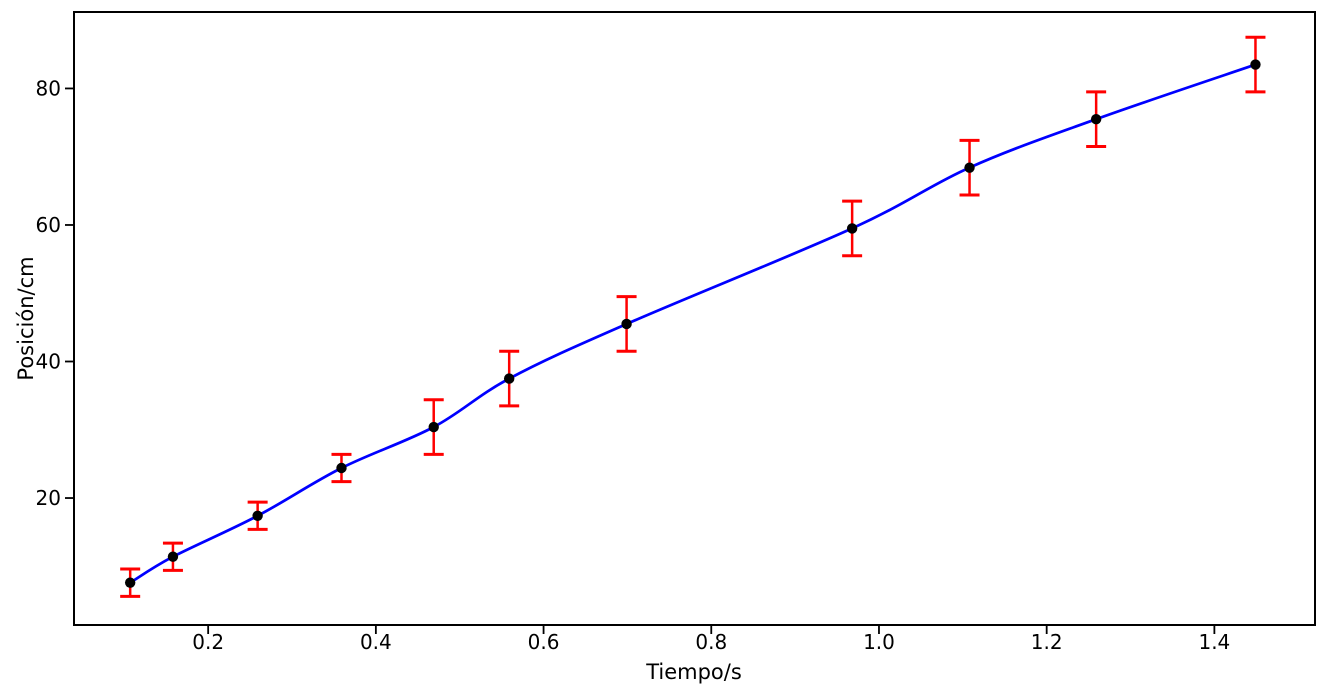 This screenshot has height=691, width=1323. What do you see at coordinates (48, 88) in the screenshot?
I see `y-tick-label: 80` at bounding box center [48, 88].